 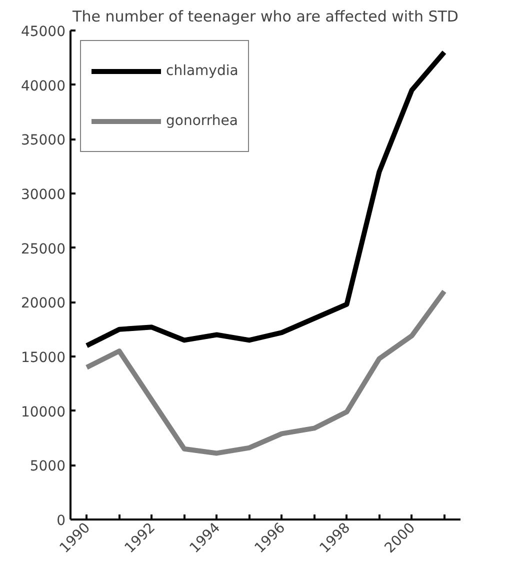 I want to click on y-tick-label: 10000, so click(x=43, y=412).